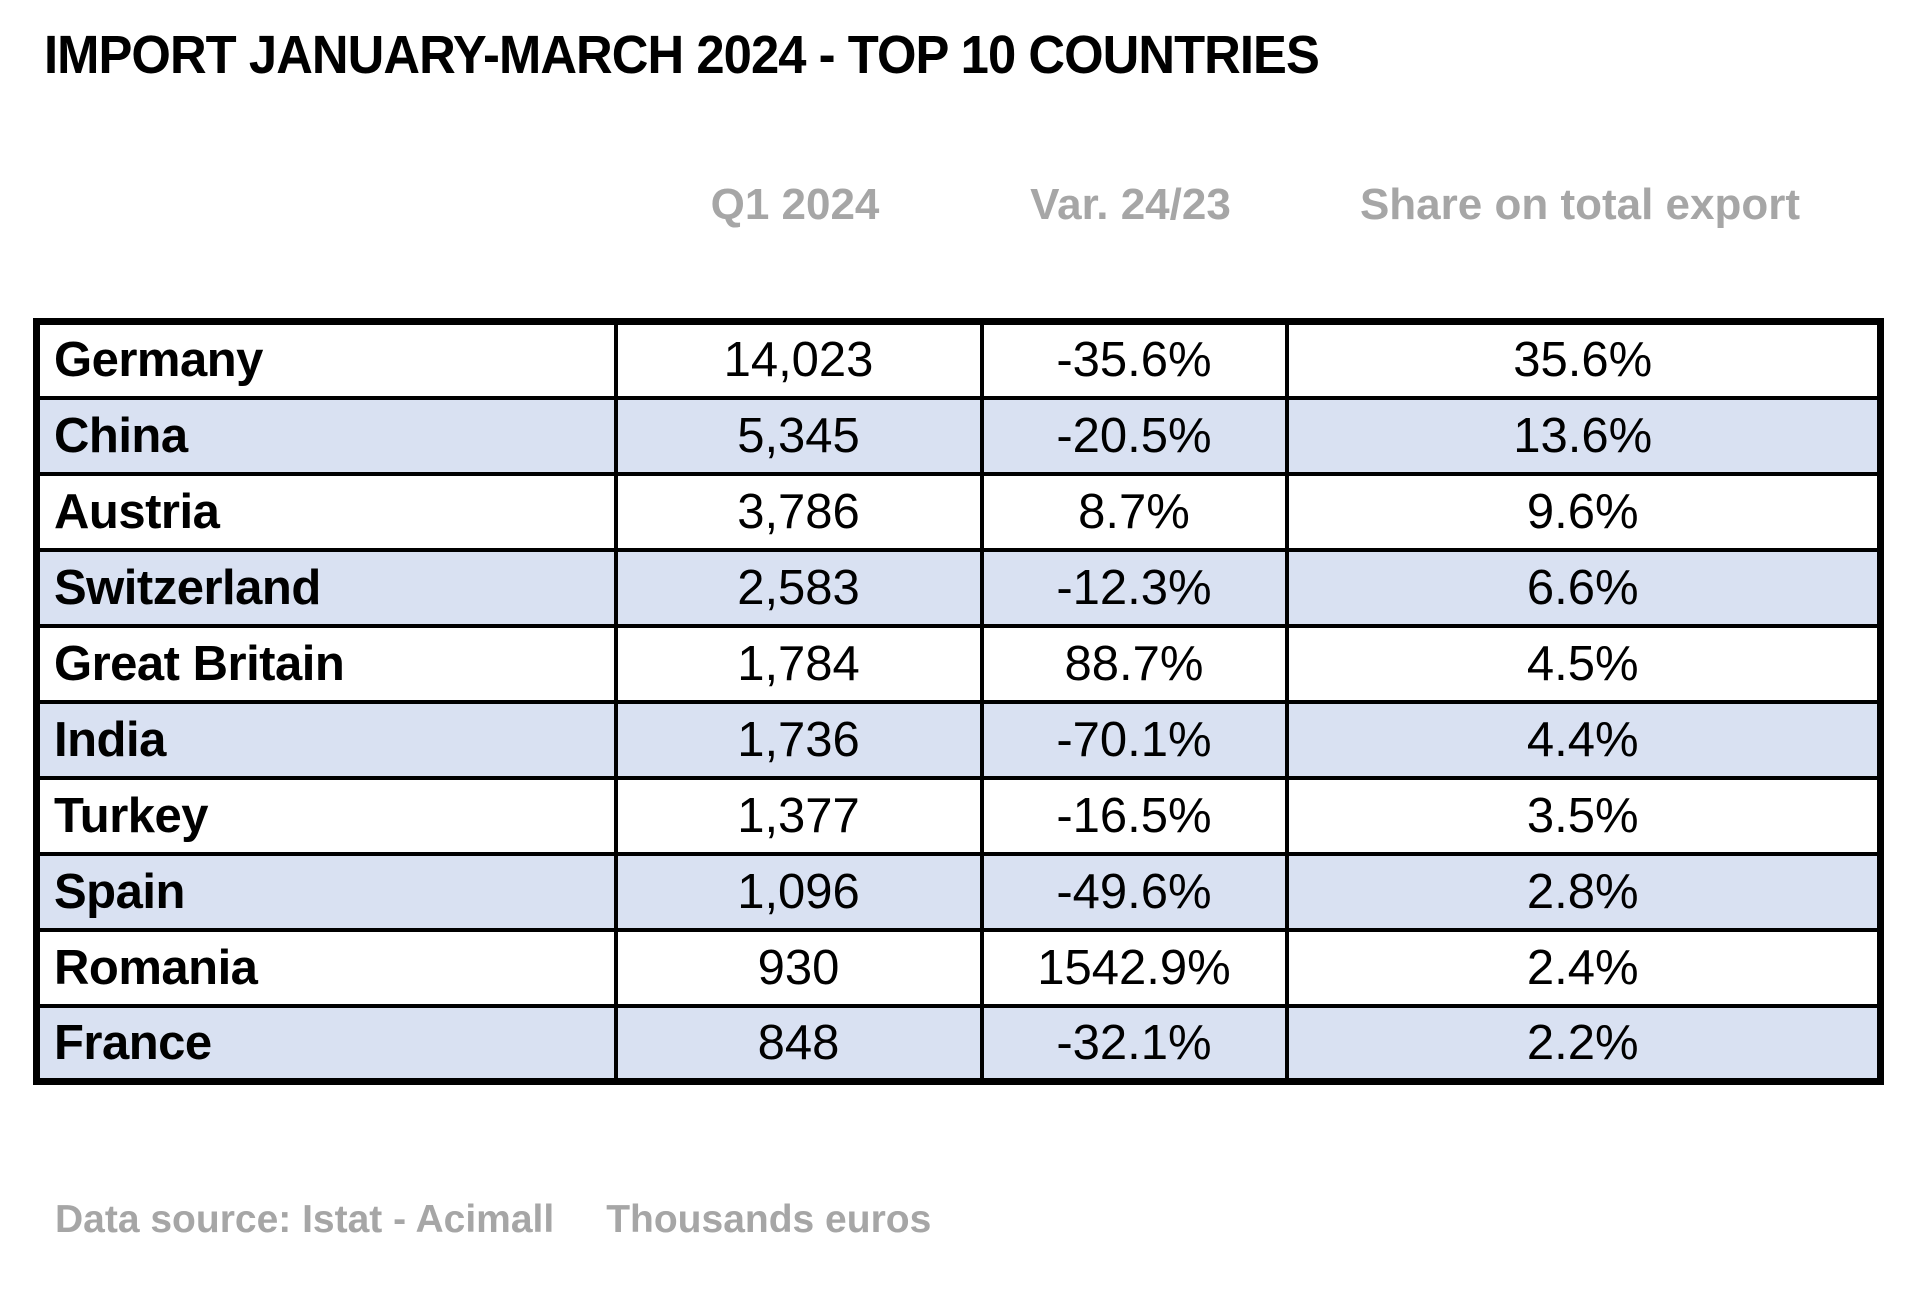  I want to click on table-row: Turkey 1,377 -16.5% 3.5%, so click(958, 815).